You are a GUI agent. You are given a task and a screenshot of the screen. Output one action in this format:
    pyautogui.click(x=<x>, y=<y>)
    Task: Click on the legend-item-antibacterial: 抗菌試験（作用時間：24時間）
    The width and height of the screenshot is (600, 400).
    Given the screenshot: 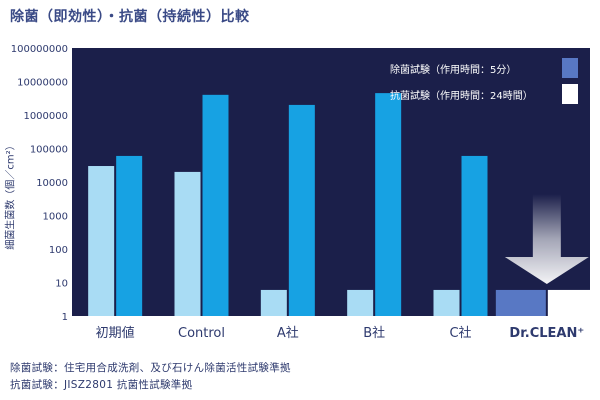 What is the action you would take?
    pyautogui.click(x=482, y=94)
    